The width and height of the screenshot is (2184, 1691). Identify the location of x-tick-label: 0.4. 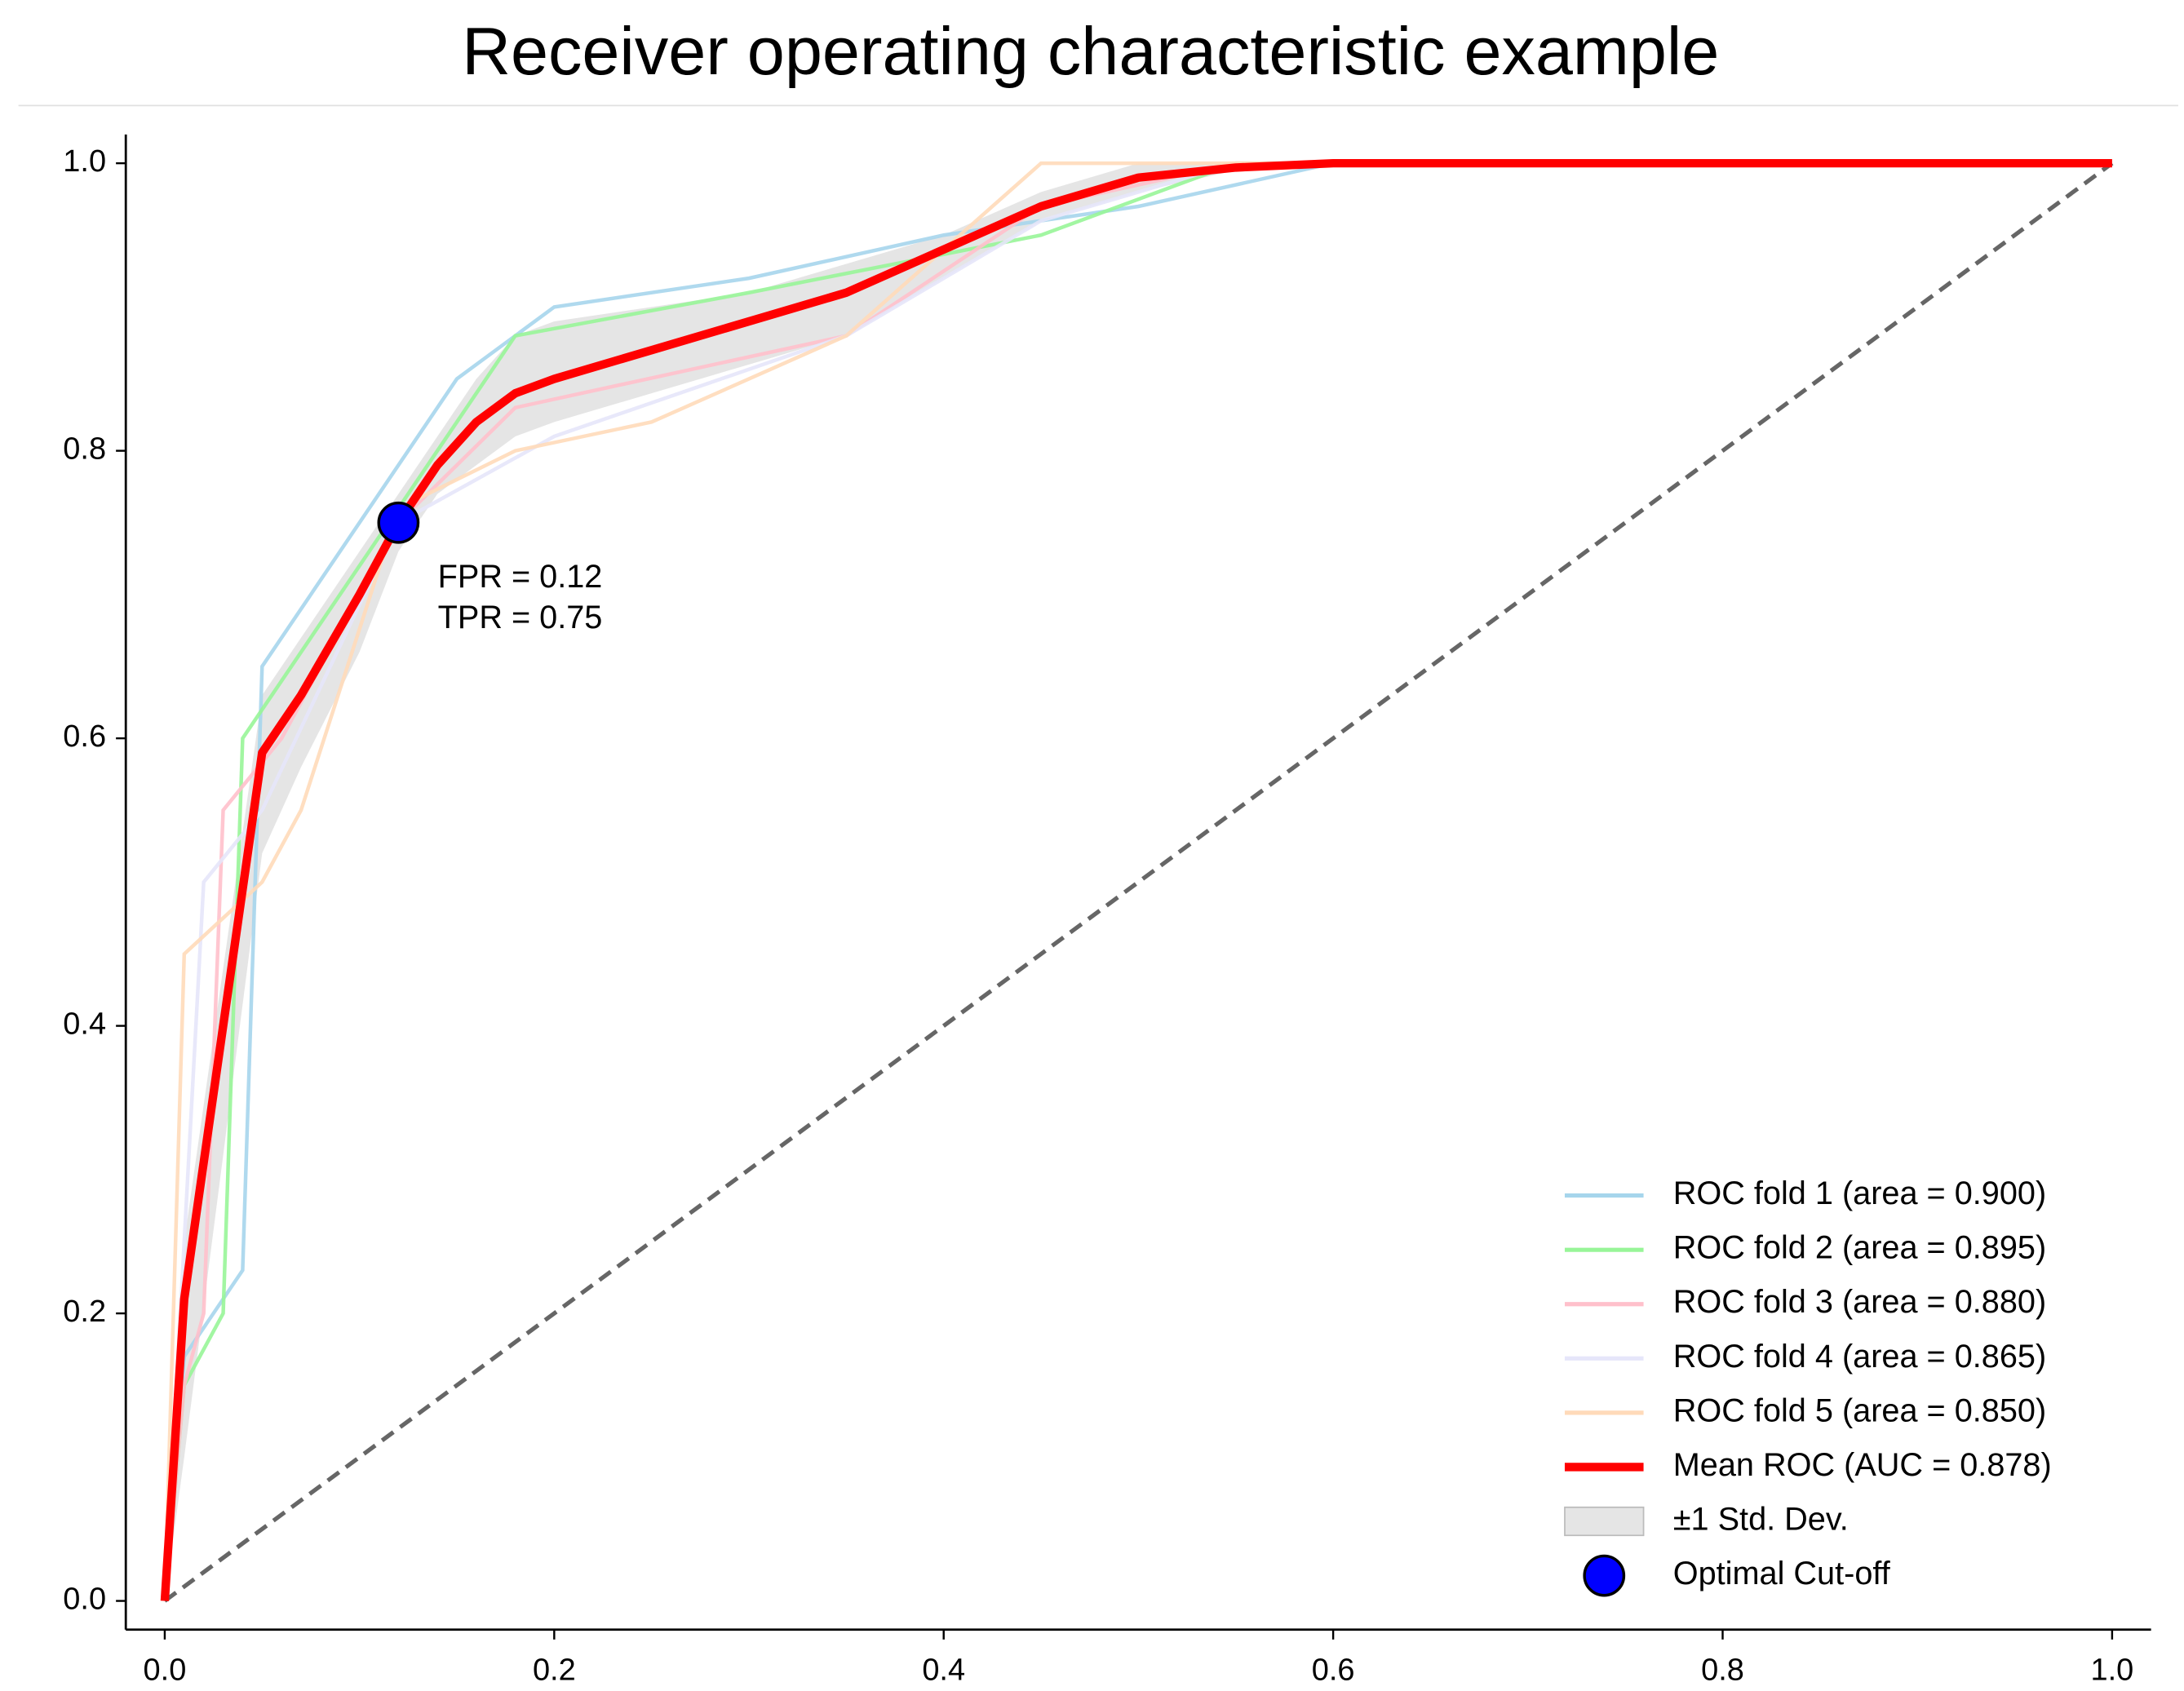
(944, 1671).